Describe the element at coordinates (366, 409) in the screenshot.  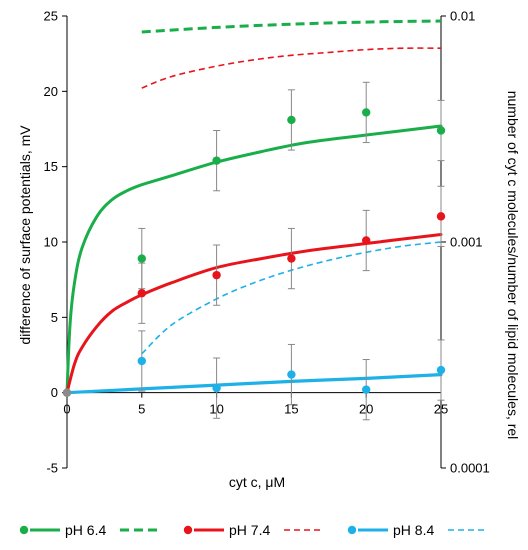
I see `x-tick-label: 20` at that location.